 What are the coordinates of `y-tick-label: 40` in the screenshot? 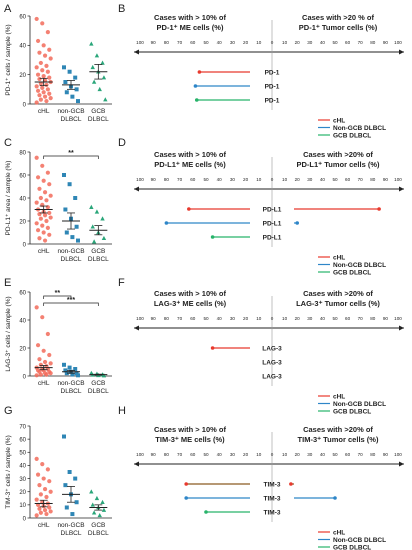 It's located at (22, 47).